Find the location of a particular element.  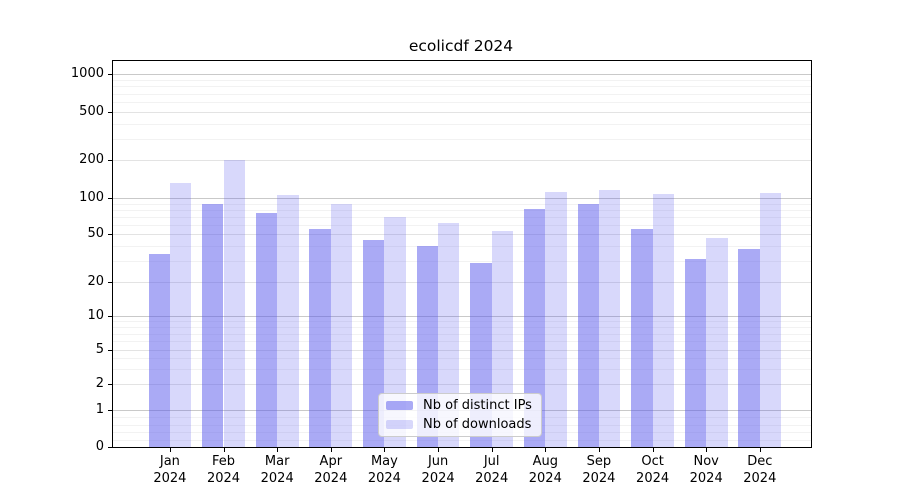

bar-distinct-ips-dec is located at coordinates (749, 347).